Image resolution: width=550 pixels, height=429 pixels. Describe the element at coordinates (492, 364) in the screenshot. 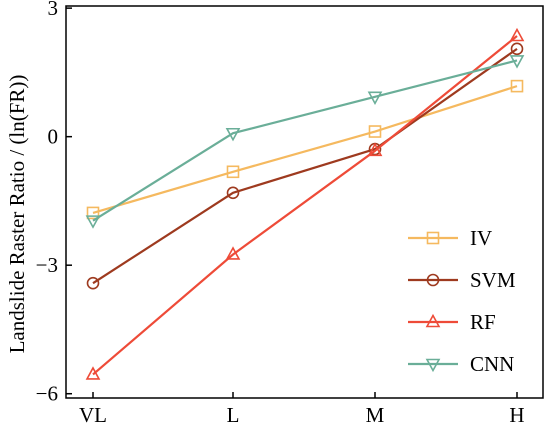

I see `legend-label: CNN` at that location.